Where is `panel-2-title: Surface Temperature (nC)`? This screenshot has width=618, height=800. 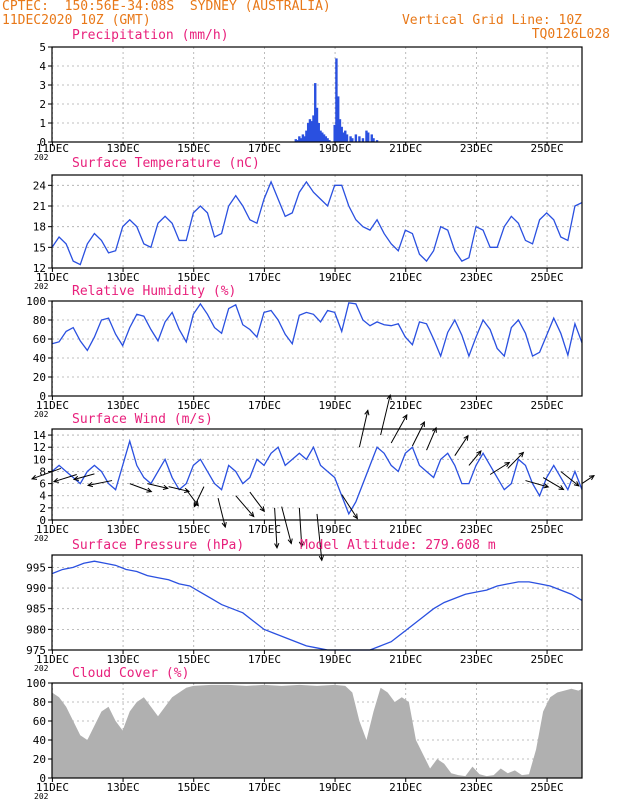 panel-2-title: Surface Temperature (nC) is located at coordinates (166, 163).